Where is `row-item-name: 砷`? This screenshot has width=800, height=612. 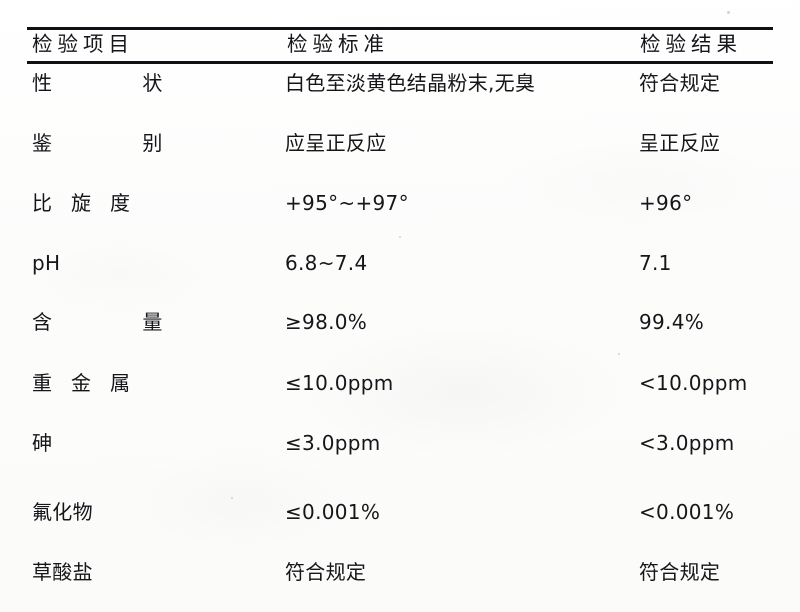
row-item-name: 砷 is located at coordinates (42, 443).